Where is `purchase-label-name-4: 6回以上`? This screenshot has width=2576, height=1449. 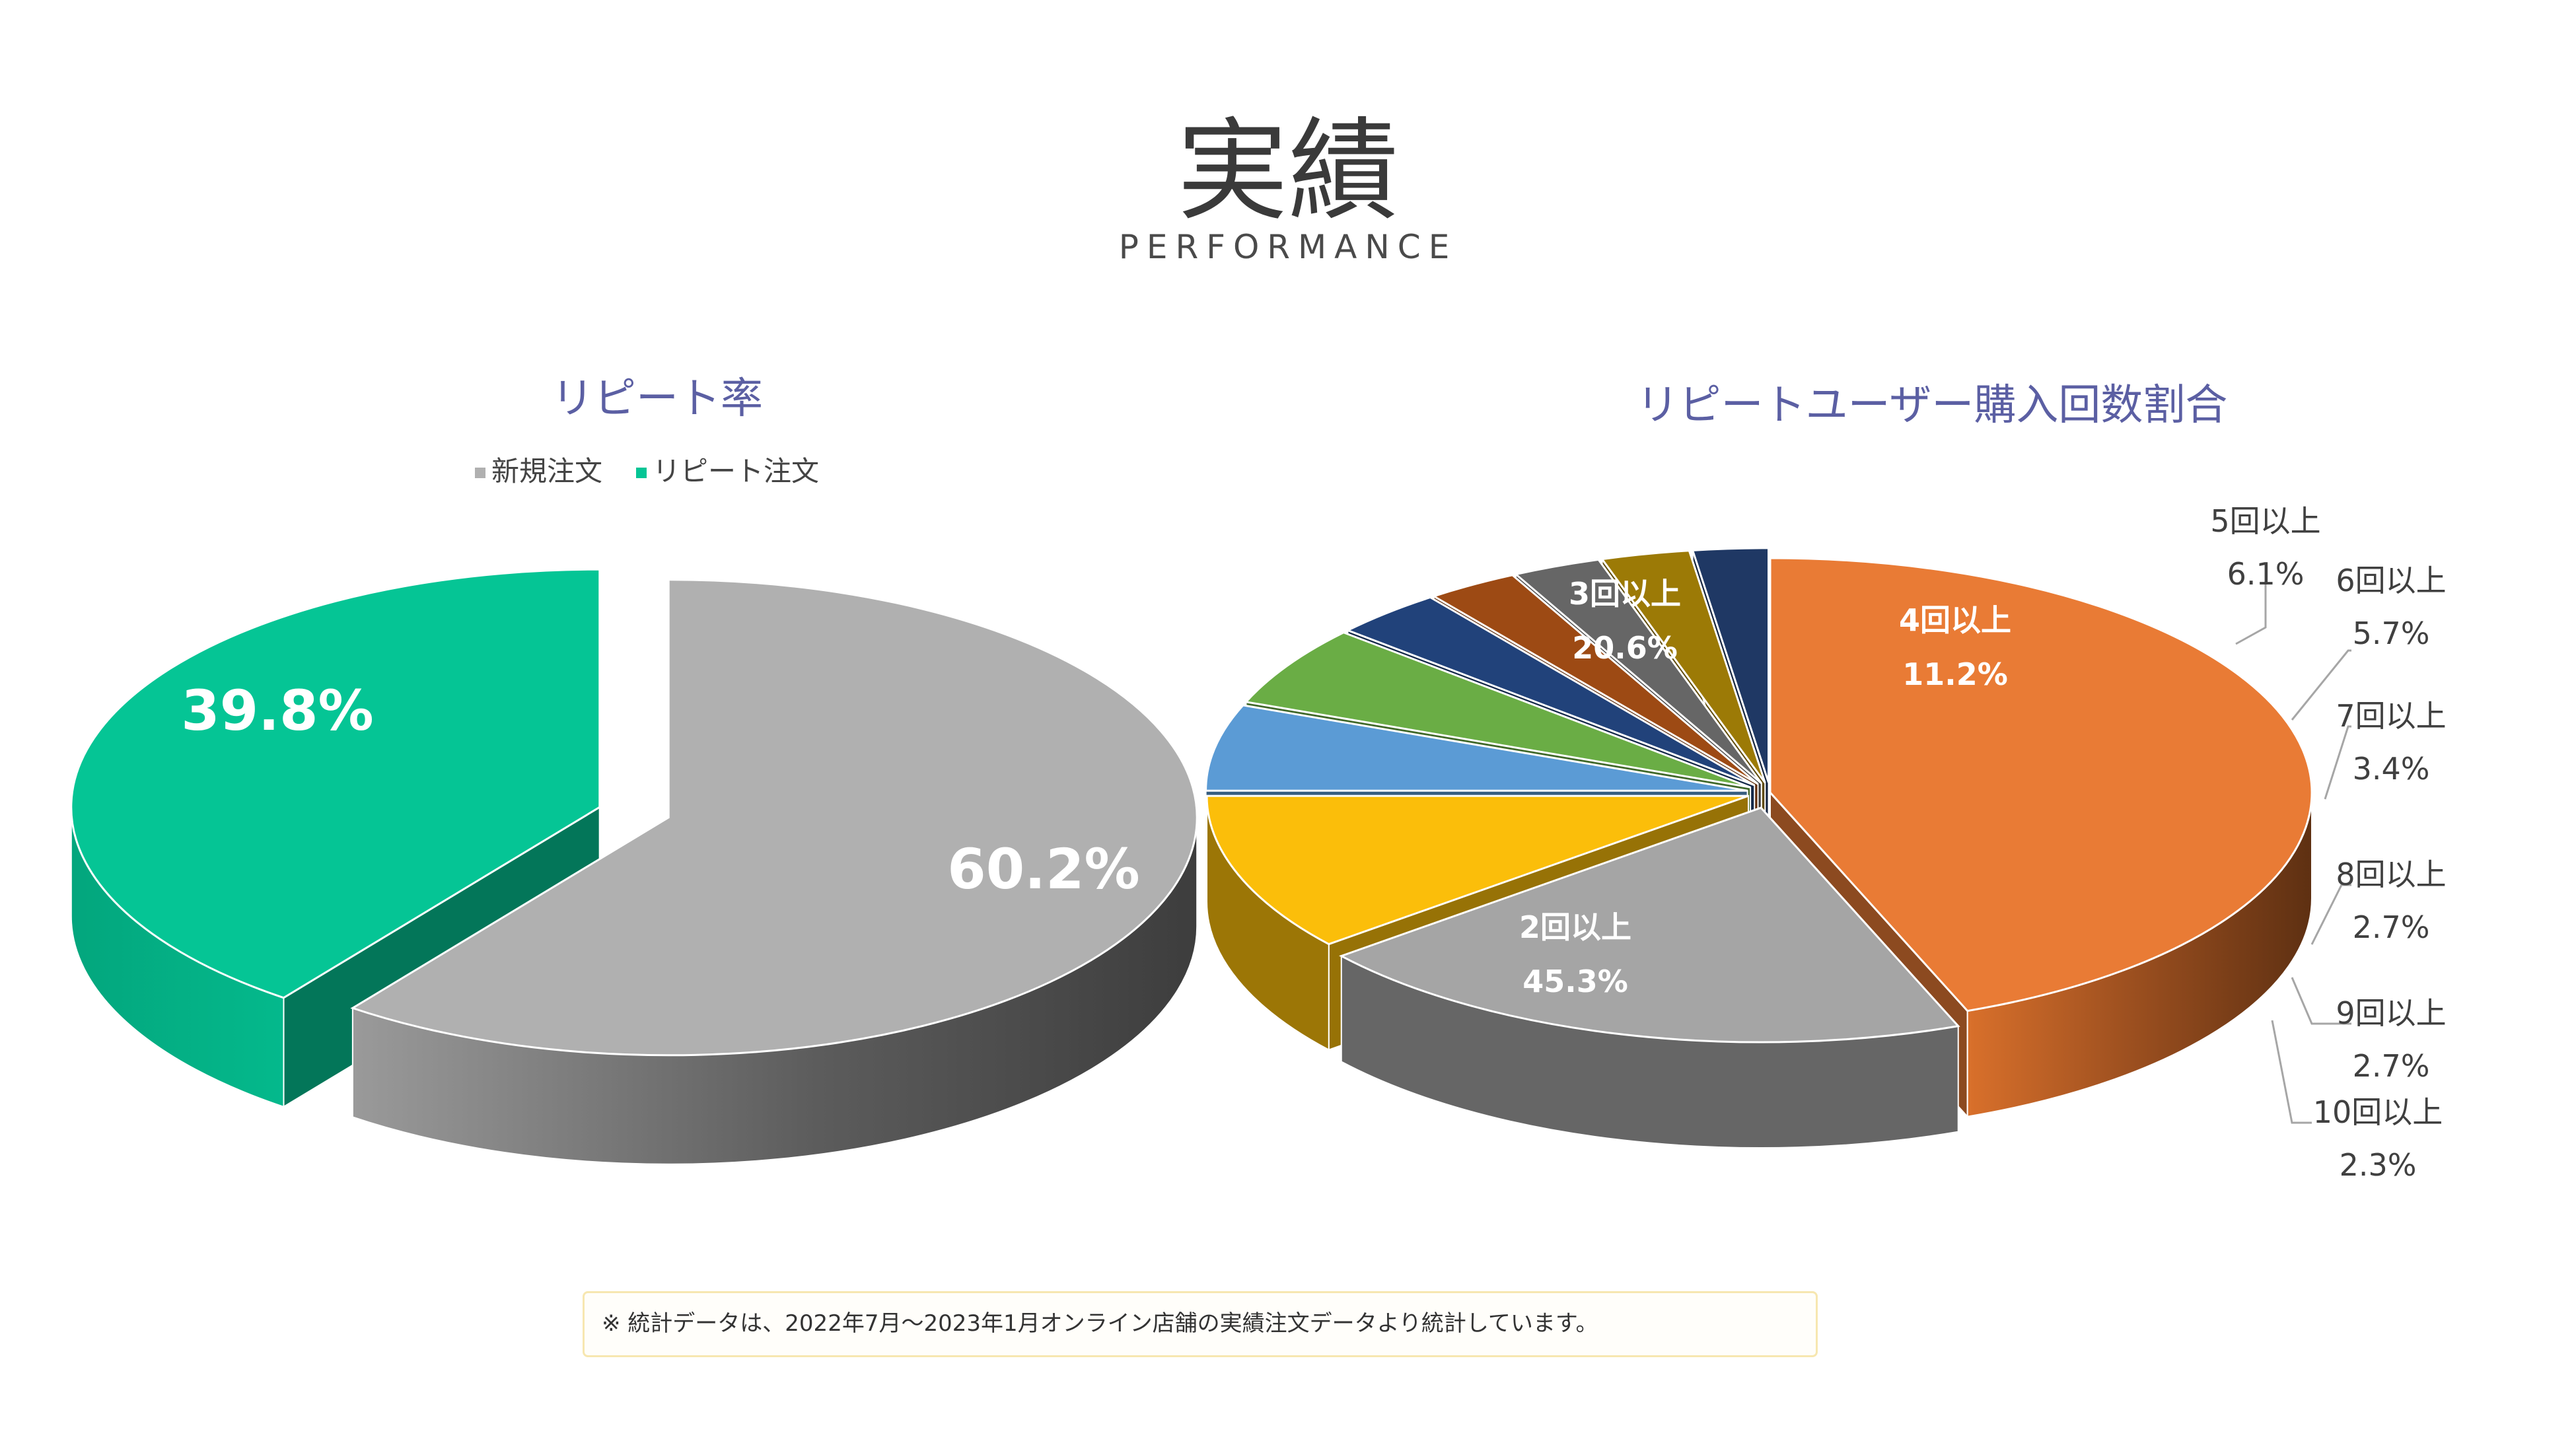 purchase-label-name-4: 6回以上 is located at coordinates (2391, 581).